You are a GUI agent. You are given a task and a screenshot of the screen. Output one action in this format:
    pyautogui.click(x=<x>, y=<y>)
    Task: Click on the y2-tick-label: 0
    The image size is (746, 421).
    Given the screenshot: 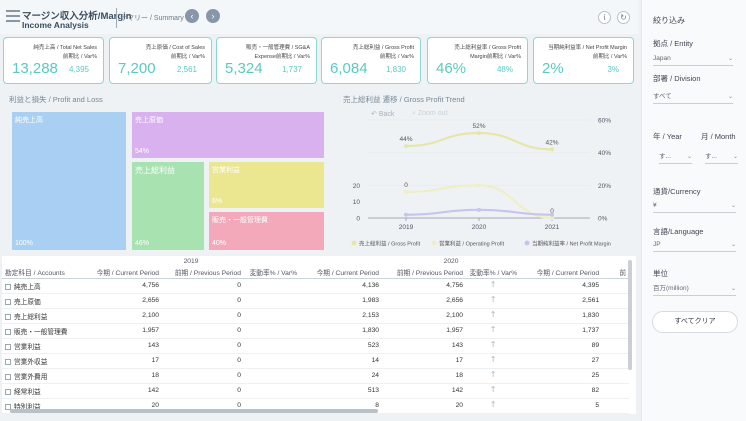 What is the action you would take?
    pyautogui.click(x=358, y=219)
    